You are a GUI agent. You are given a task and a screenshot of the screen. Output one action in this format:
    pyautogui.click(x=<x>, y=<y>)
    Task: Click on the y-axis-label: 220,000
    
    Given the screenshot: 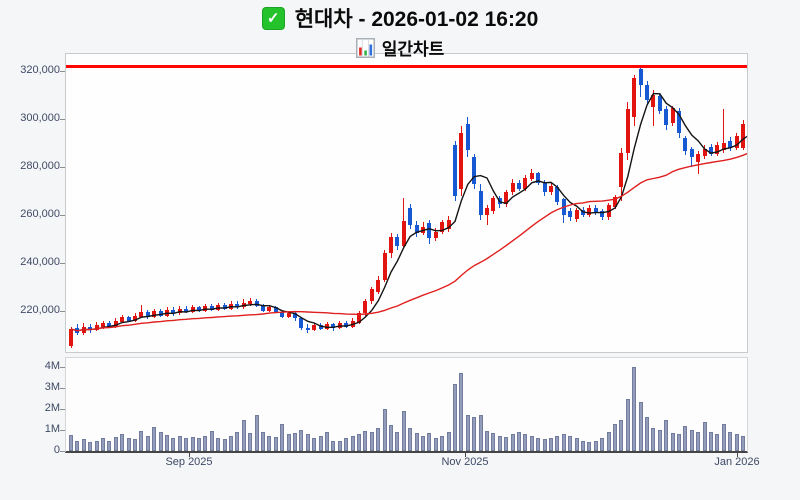 What is the action you would take?
    pyautogui.click(x=40, y=310)
    